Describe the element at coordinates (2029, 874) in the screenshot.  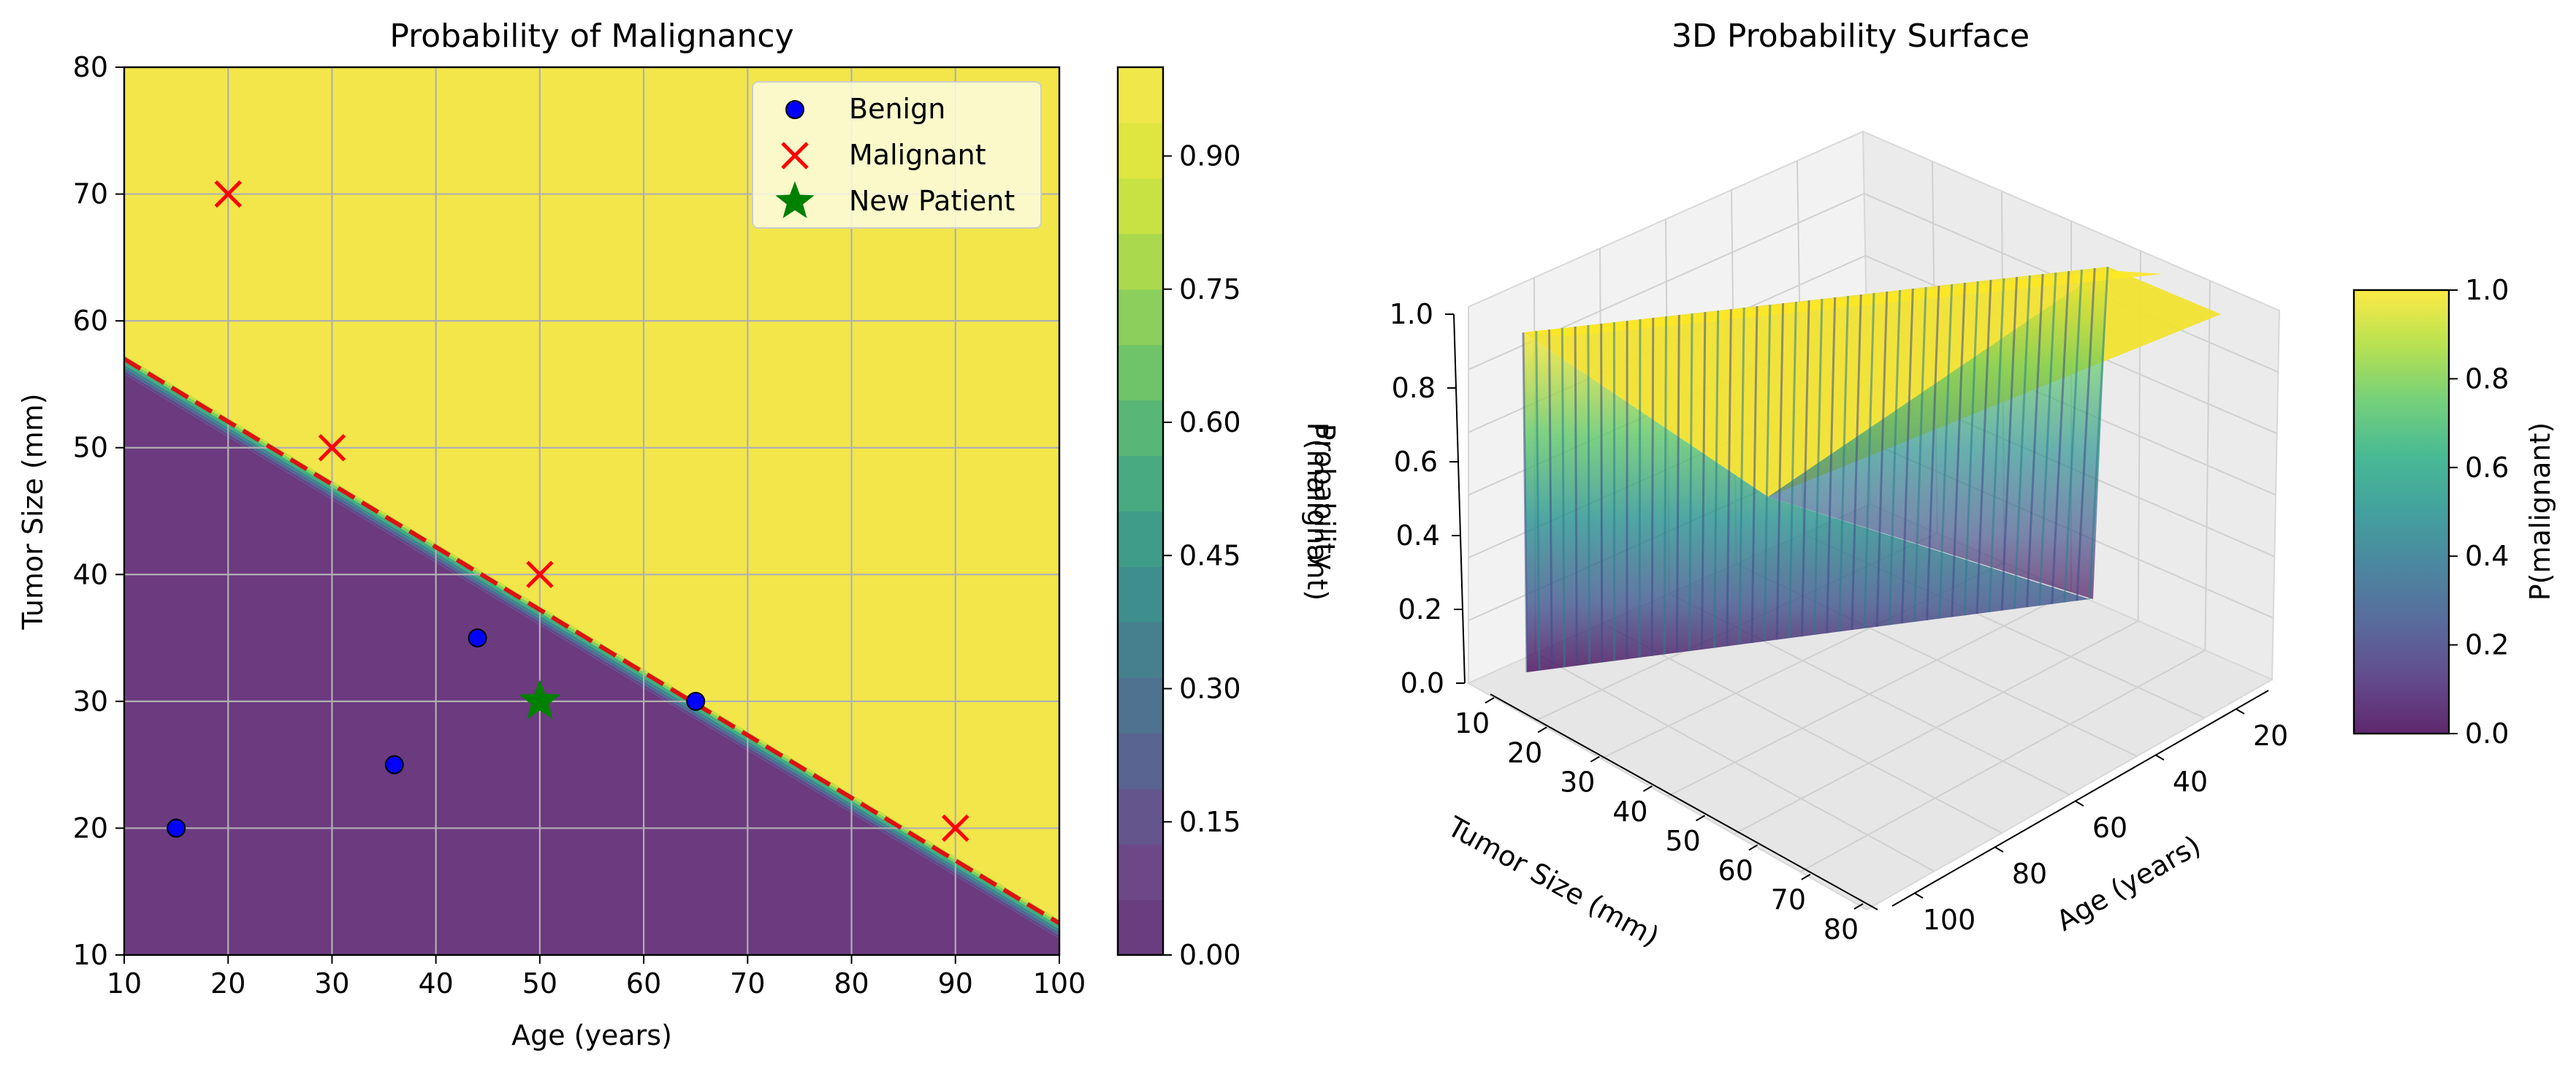
I see `age-tick-label: 80` at that location.